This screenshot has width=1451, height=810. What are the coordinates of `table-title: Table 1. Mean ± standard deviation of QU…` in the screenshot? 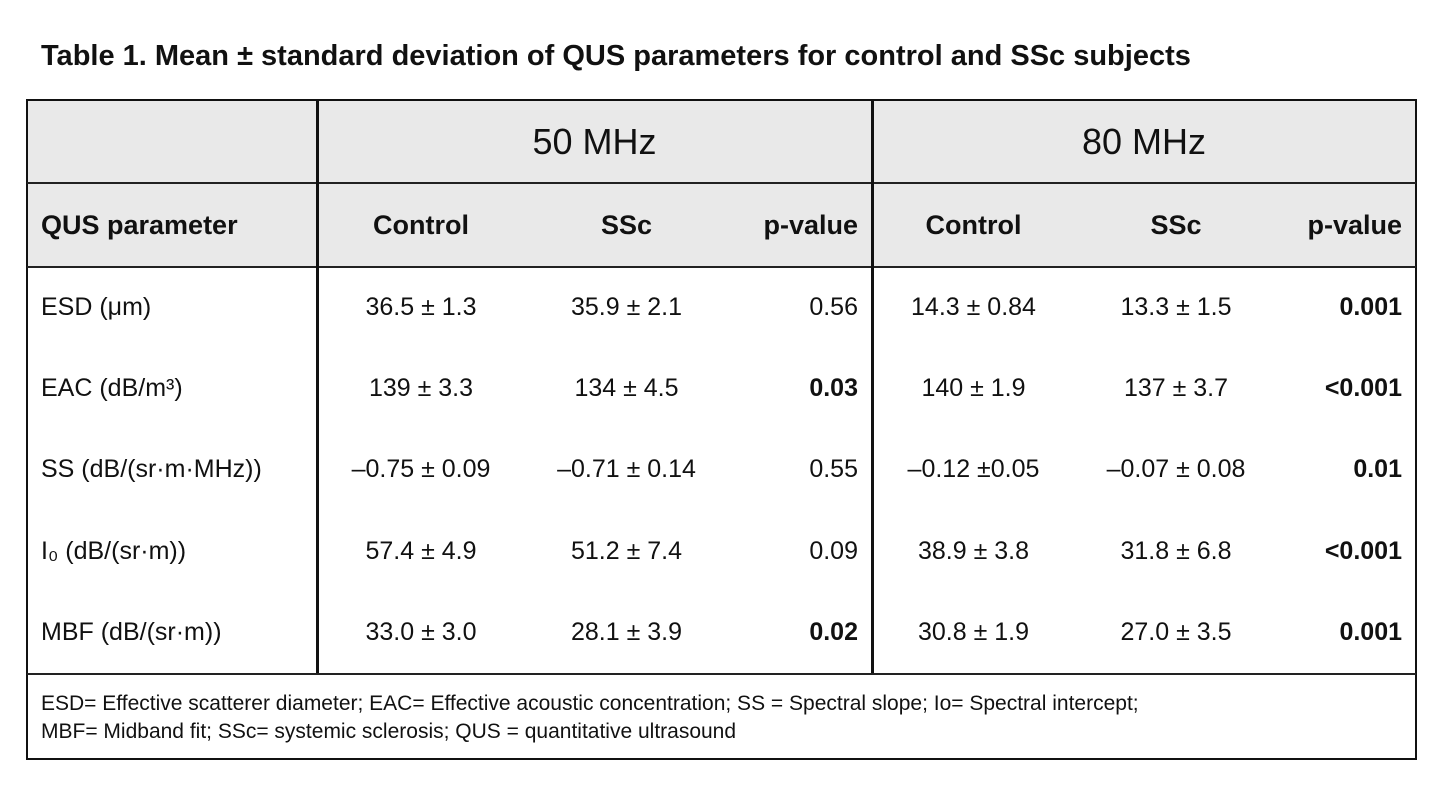 It's located at (616, 56).